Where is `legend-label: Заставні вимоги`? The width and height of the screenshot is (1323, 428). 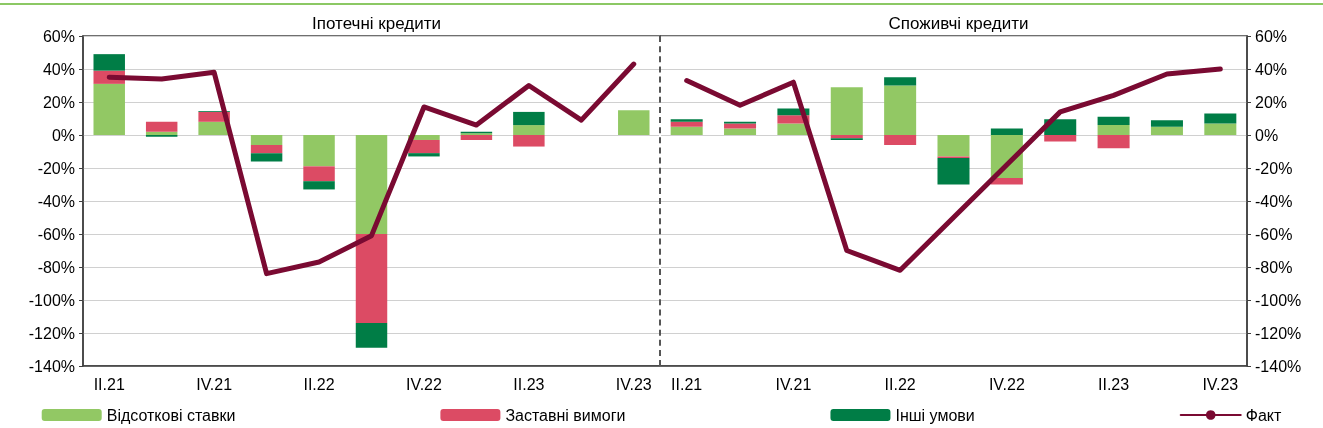
legend-label: Заставні вимоги is located at coordinates (565, 415).